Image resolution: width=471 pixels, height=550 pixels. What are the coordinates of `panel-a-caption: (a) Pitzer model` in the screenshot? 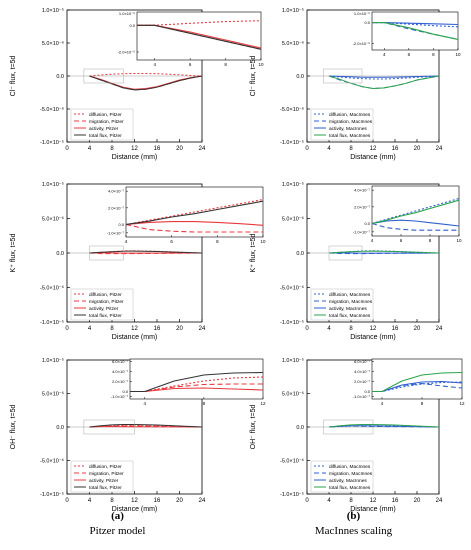 It's located at (117, 523).